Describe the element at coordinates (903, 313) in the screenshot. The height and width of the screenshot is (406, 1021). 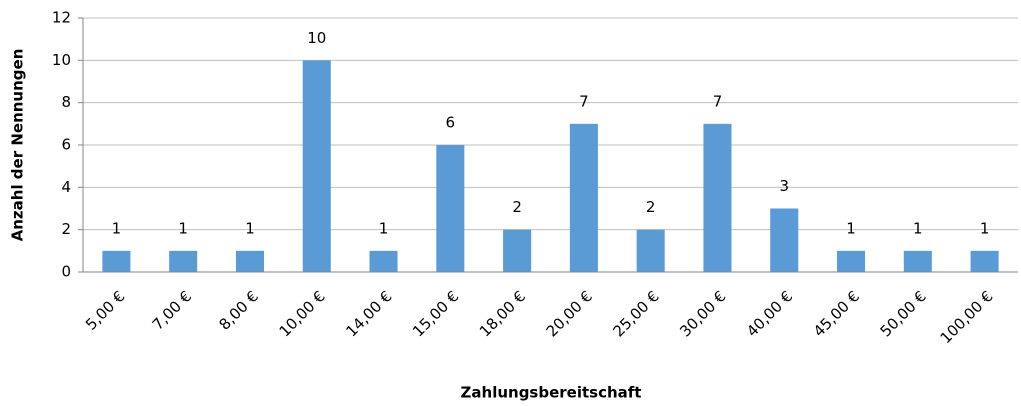
I see `x-tick-label: 50,00 €` at that location.